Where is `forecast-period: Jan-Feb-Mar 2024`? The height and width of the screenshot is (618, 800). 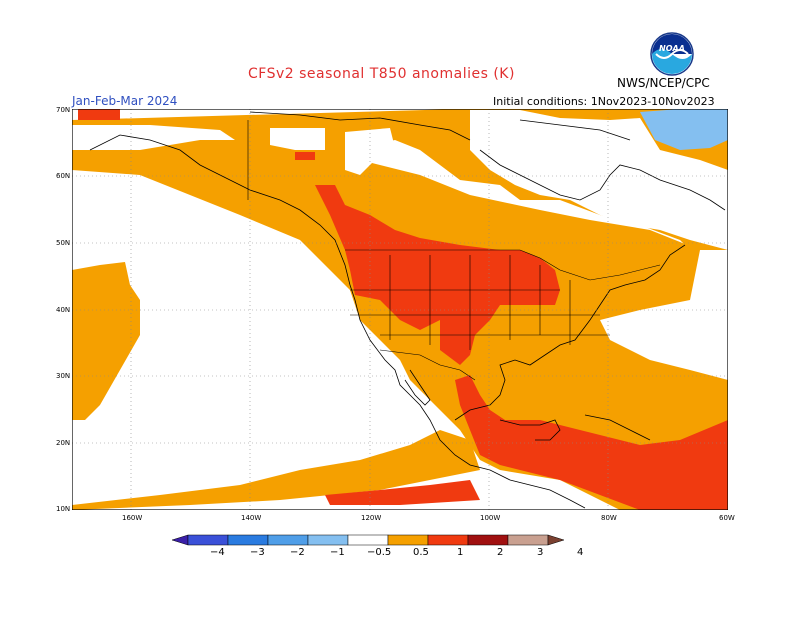 forecast-period: Jan-Feb-Mar 2024 is located at coordinates (125, 101).